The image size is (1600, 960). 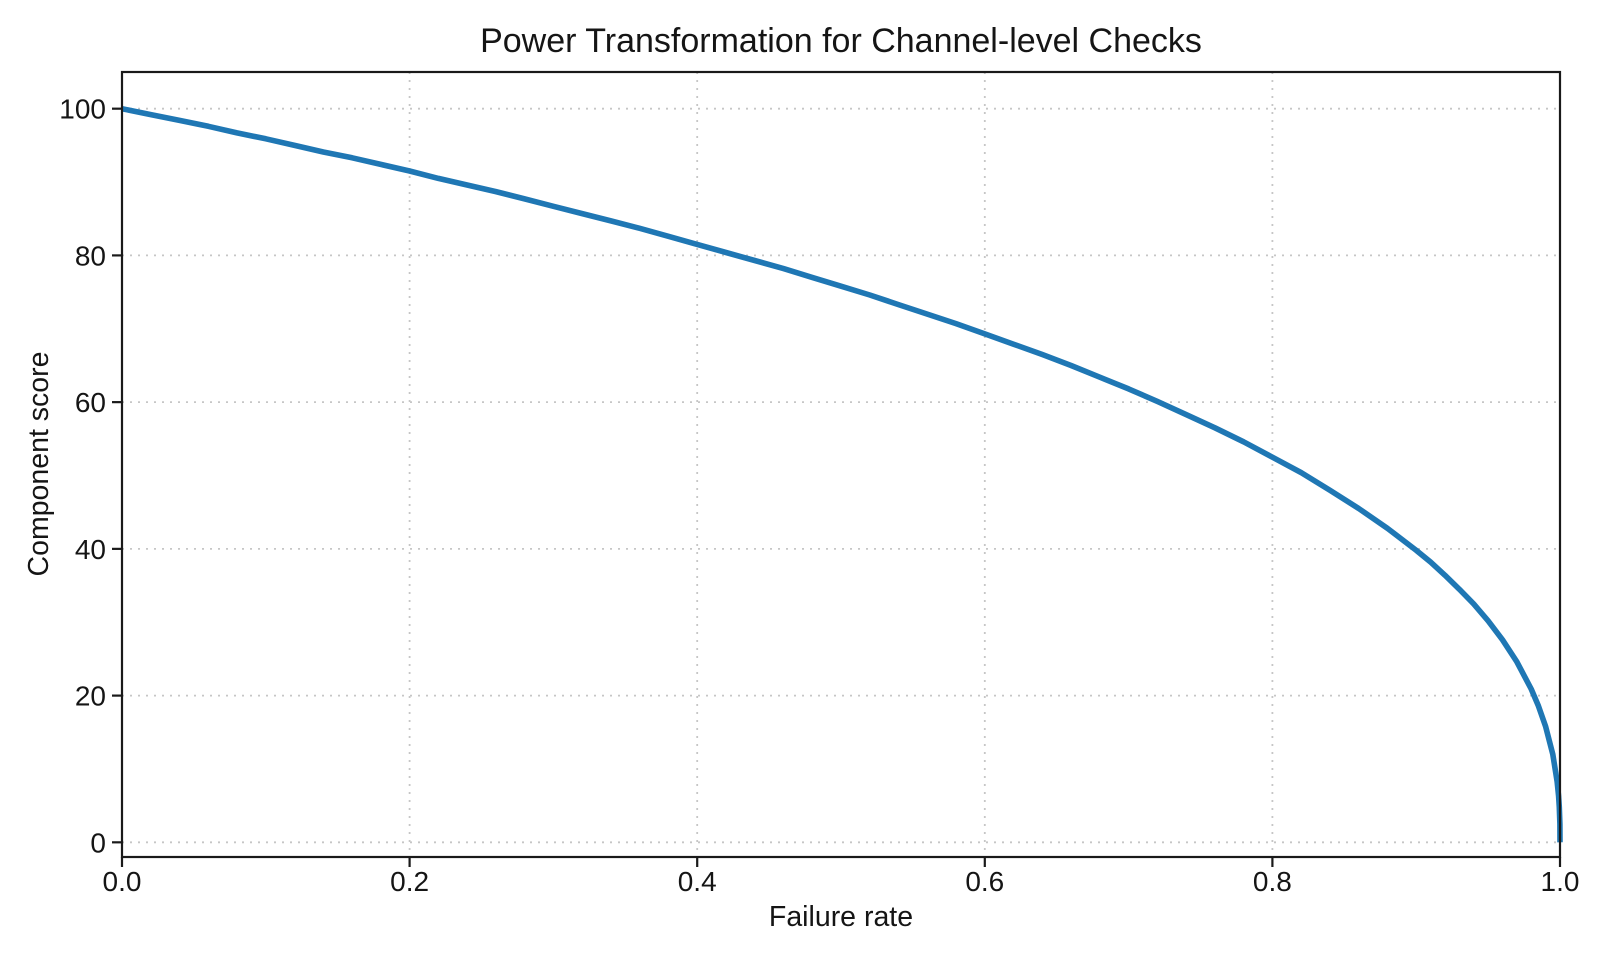 I want to click on y-tick-label: 0, so click(x=98, y=842).